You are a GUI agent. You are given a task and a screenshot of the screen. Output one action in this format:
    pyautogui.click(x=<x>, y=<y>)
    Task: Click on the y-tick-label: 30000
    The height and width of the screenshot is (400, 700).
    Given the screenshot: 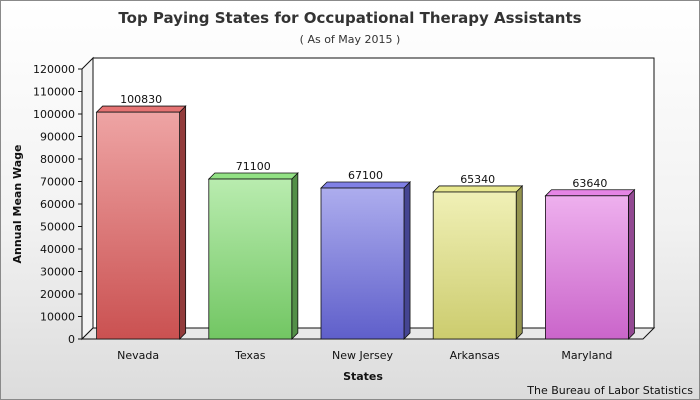 What is the action you would take?
    pyautogui.click(x=57, y=272)
    